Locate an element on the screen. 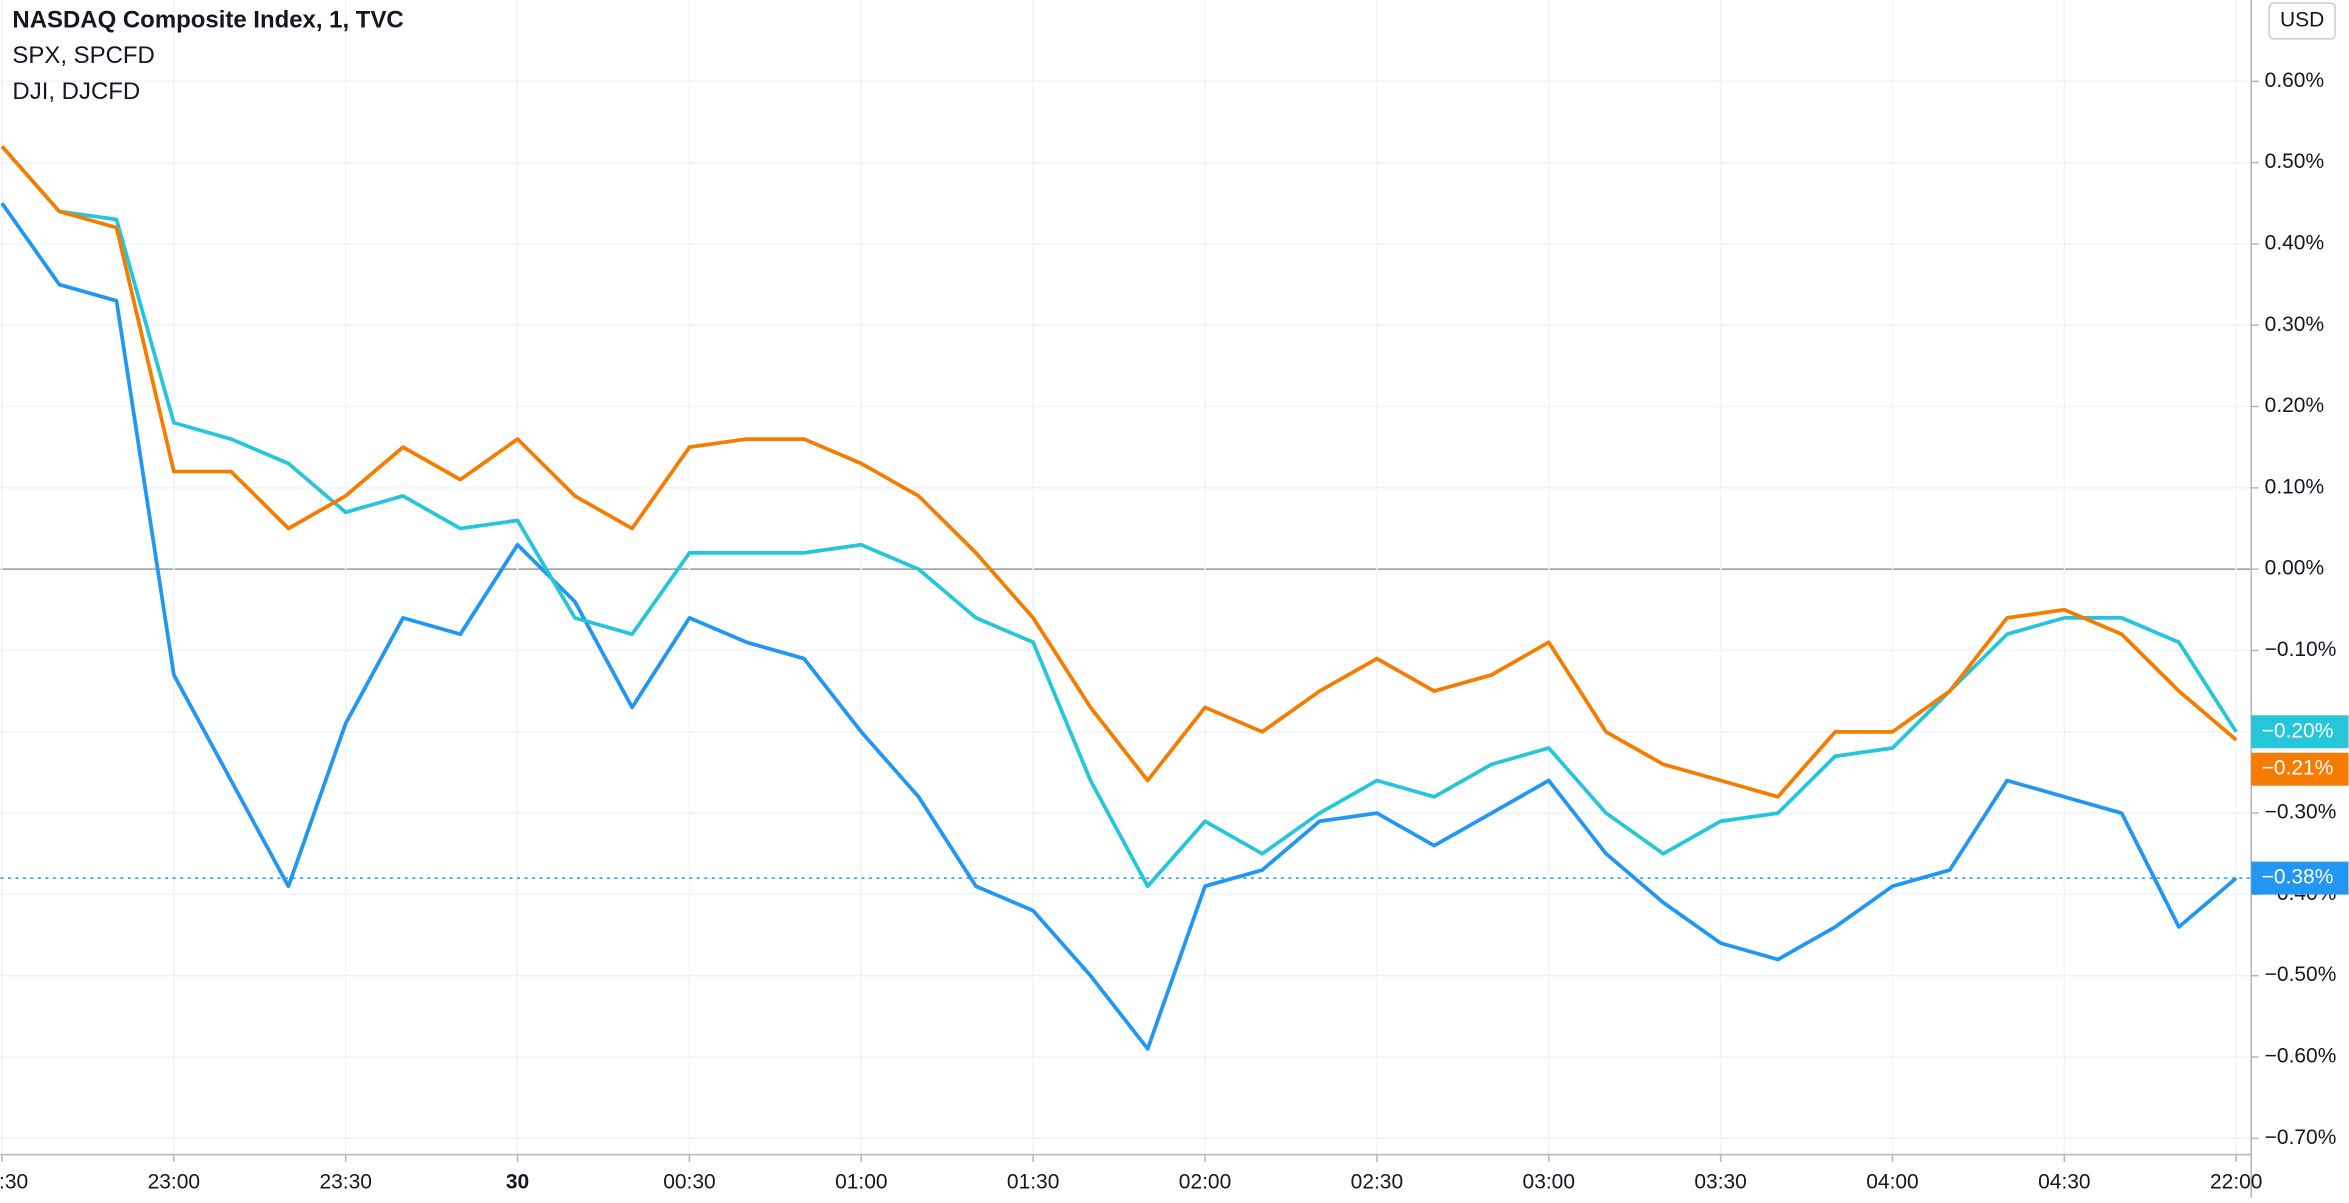 This screenshot has width=2349, height=1203. x-tick-label: 02:00 is located at coordinates (1205, 1182).